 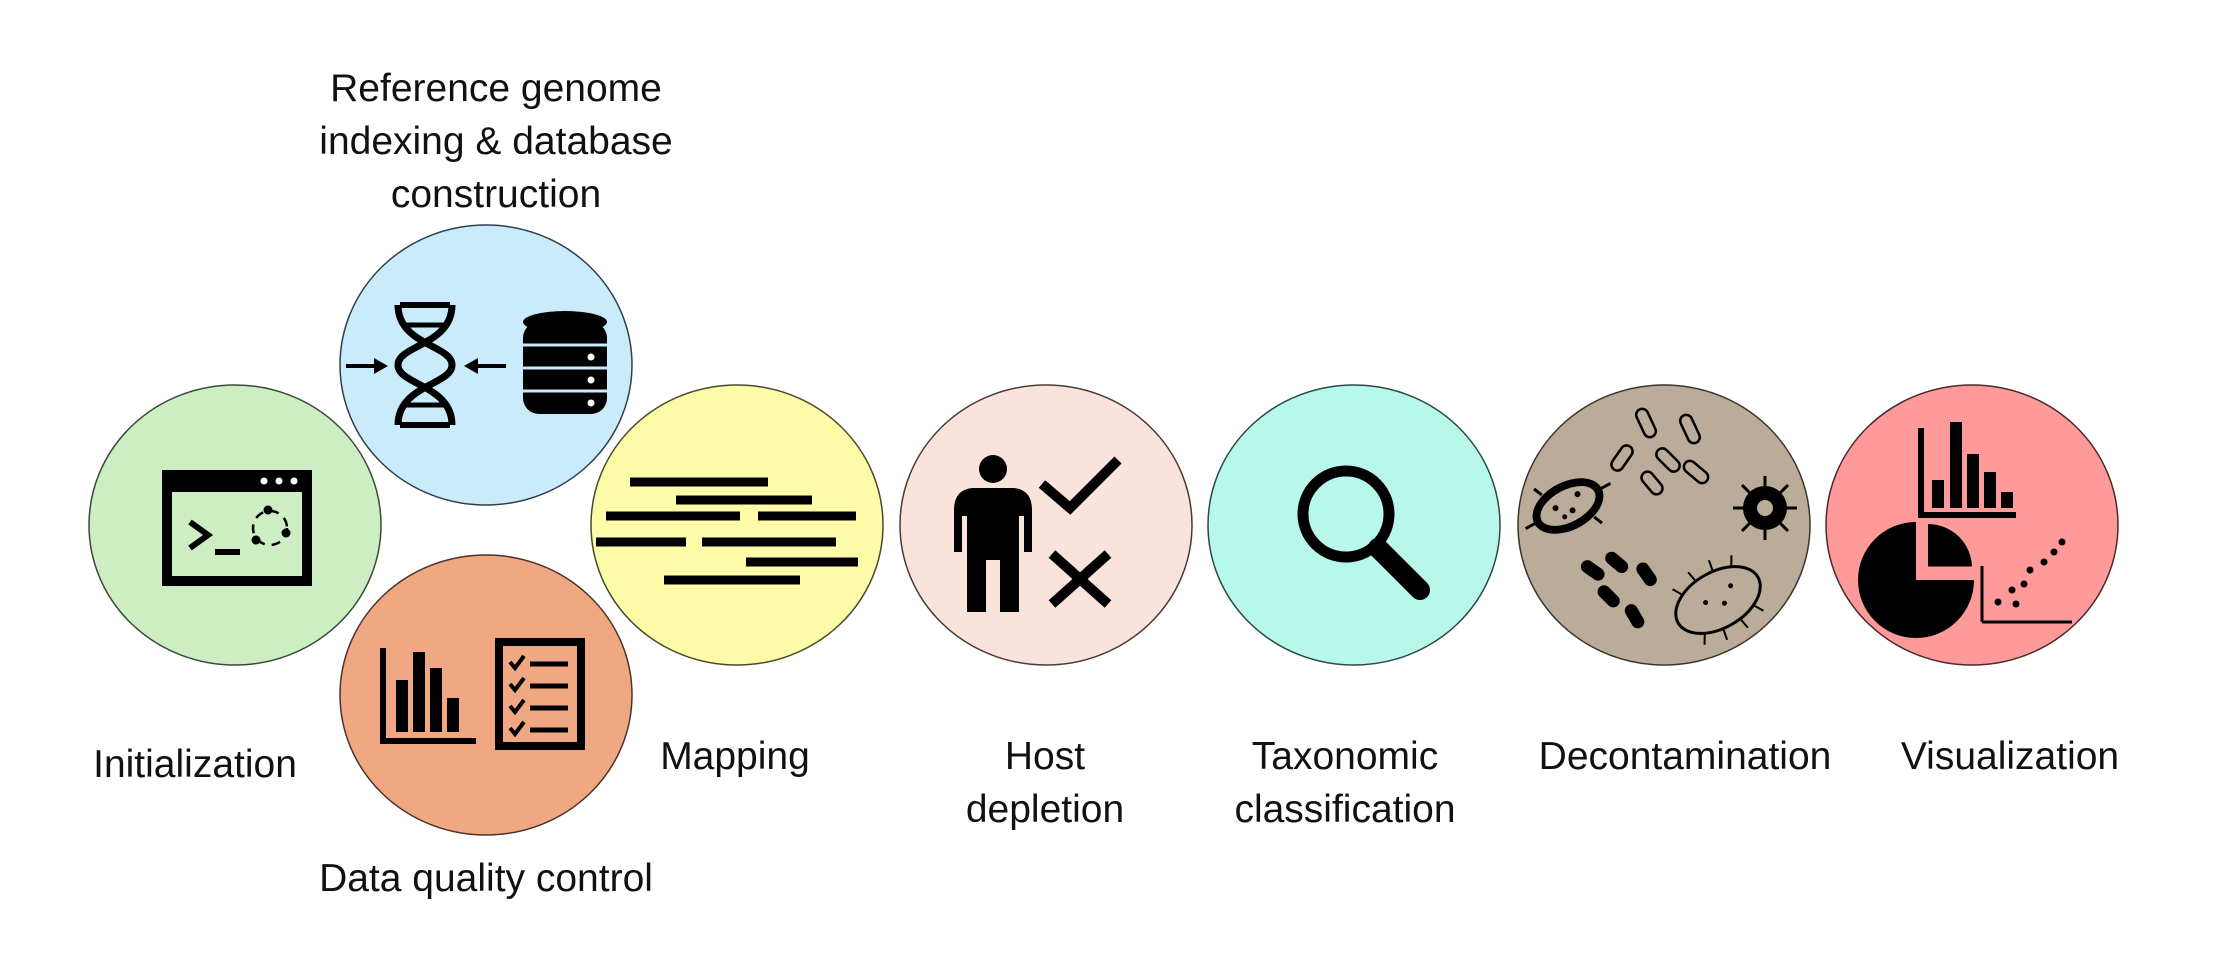 What do you see at coordinates (486, 878) in the screenshot?
I see `label-data-quality-control: Data quality control` at bounding box center [486, 878].